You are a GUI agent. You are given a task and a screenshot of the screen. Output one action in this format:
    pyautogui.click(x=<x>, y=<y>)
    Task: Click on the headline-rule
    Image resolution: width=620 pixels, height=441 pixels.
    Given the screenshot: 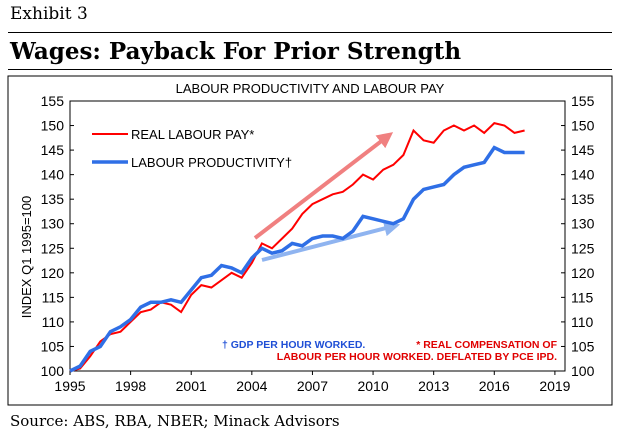 What is the action you would take?
    pyautogui.click(x=310, y=69)
    